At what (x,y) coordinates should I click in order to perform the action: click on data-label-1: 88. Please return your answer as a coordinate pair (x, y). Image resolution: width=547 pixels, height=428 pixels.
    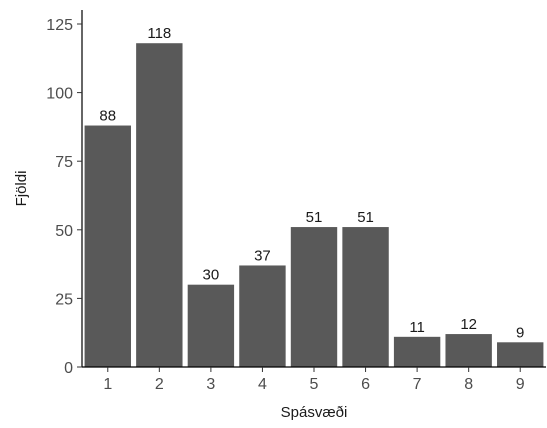
    Looking at the image, I should click on (107, 116).